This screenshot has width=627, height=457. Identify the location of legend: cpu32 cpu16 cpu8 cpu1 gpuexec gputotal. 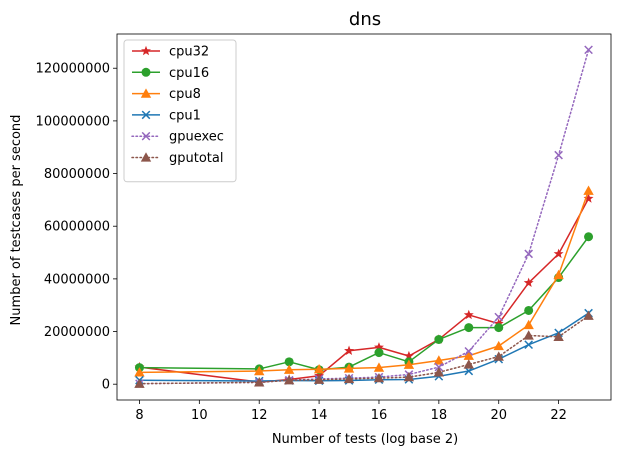
(180, 111).